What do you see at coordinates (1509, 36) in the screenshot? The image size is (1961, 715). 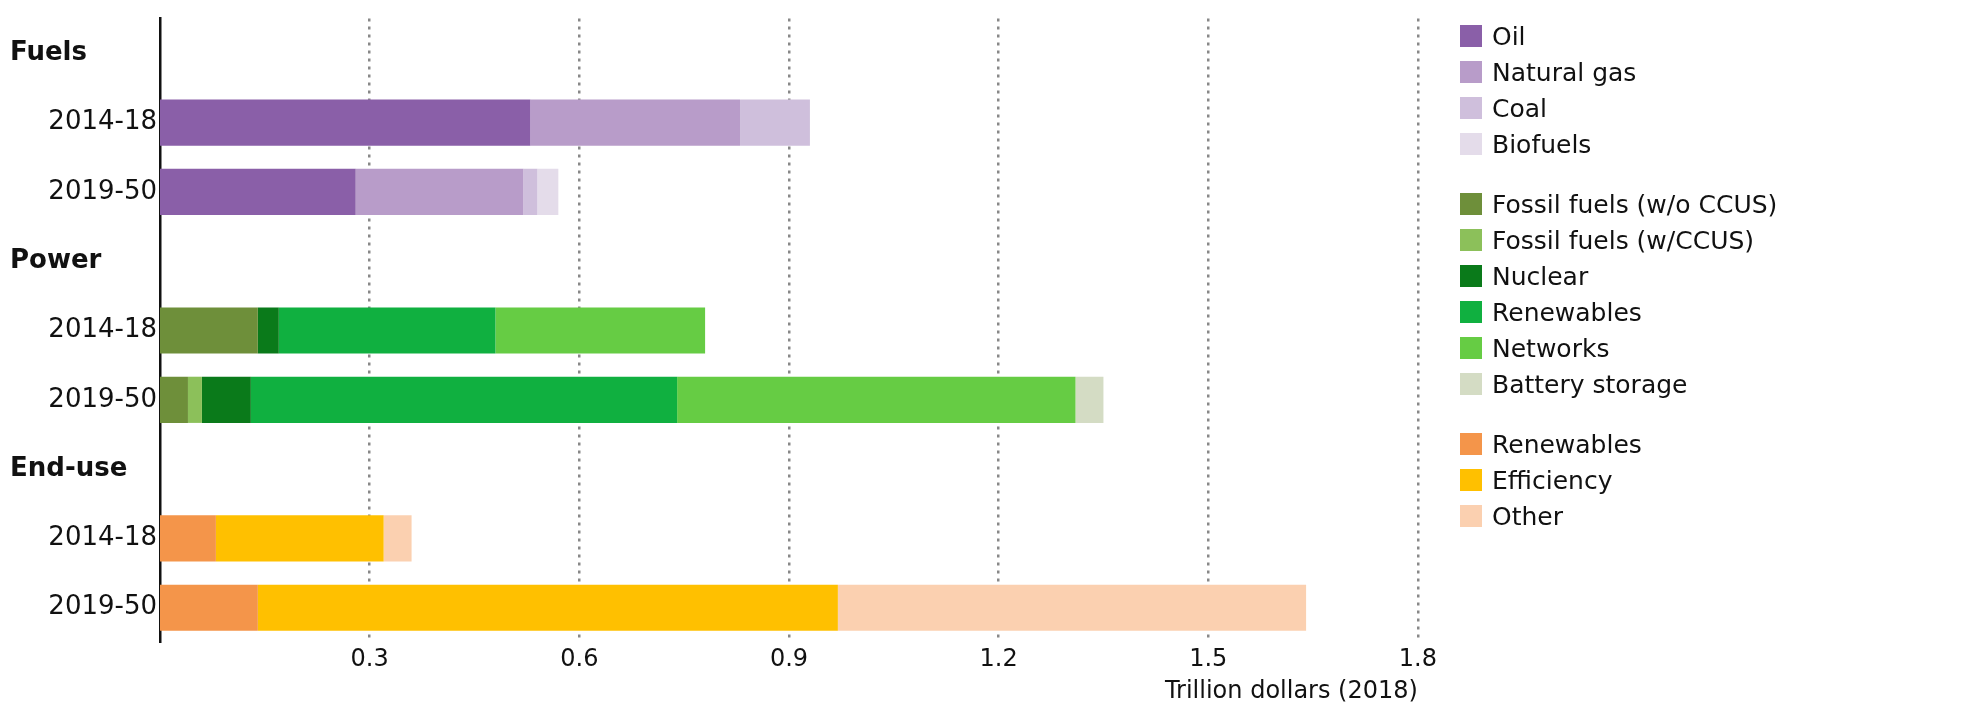 I see `legend-label: Oil` at bounding box center [1509, 36].